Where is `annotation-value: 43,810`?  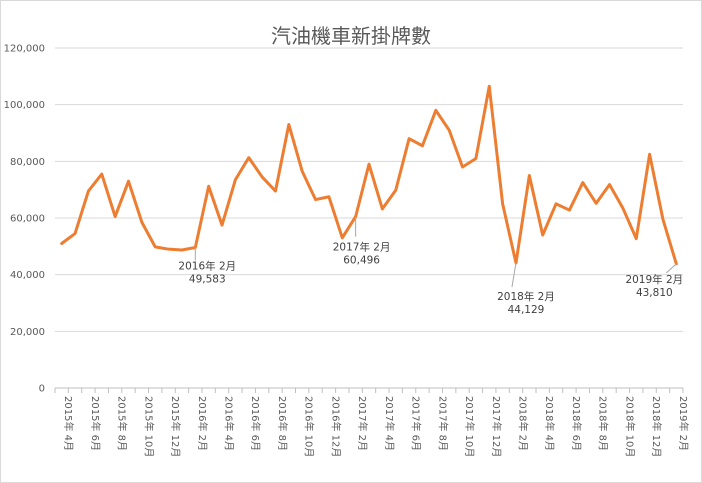
annotation-value: 43,810 is located at coordinates (654, 293).